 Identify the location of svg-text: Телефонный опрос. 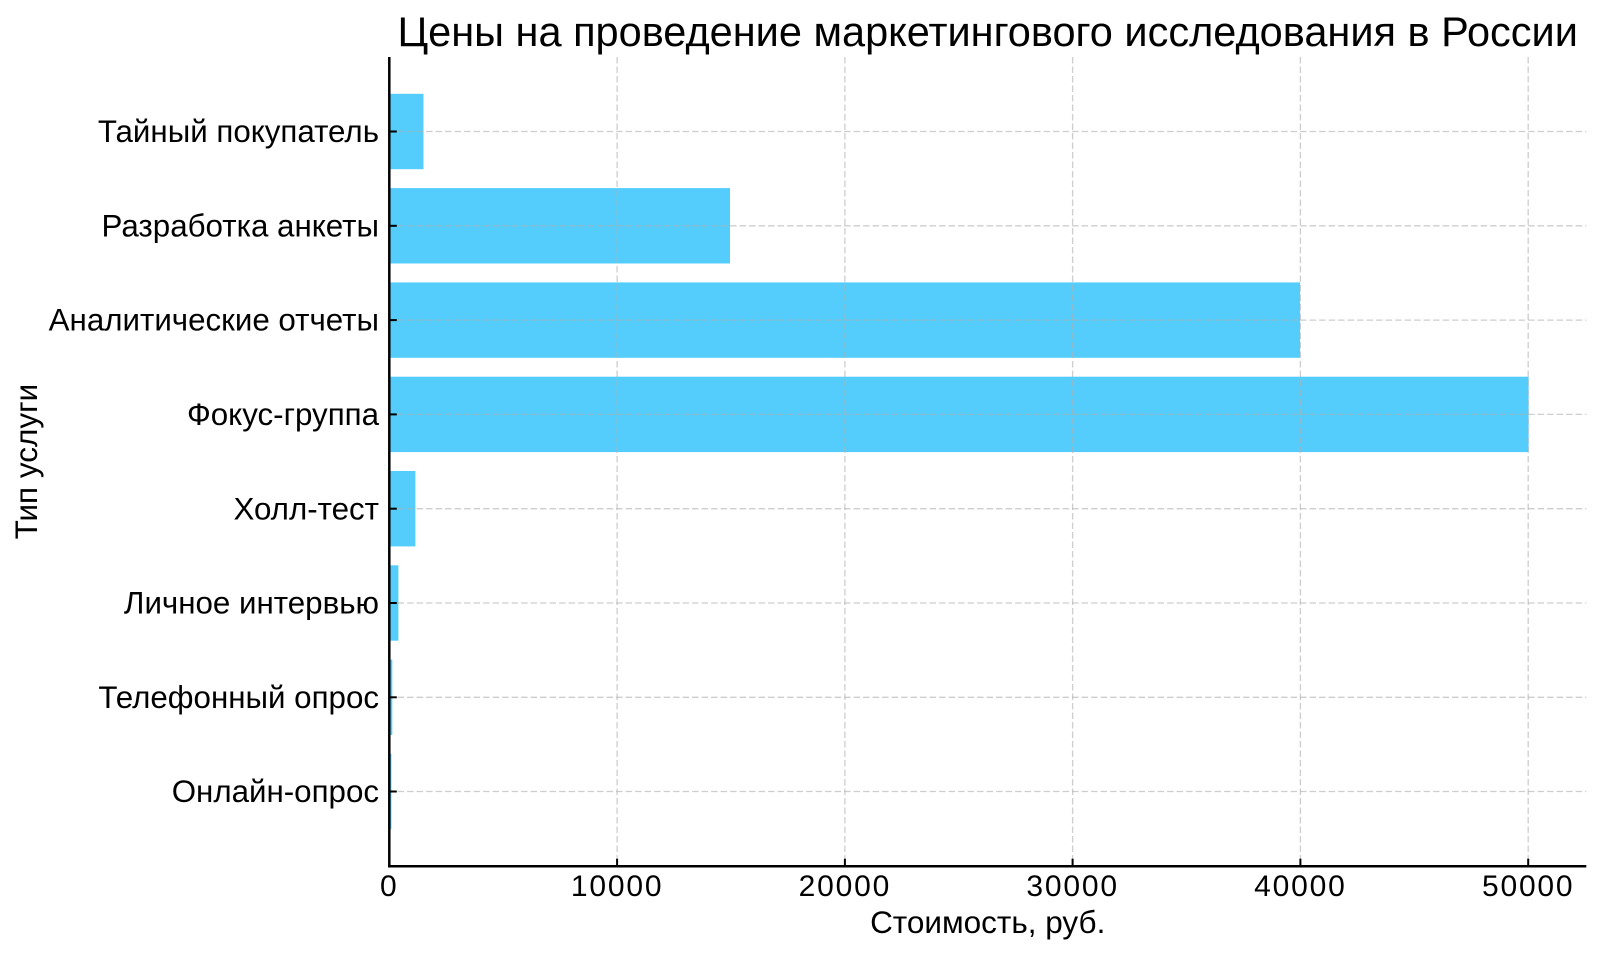
(238, 697).